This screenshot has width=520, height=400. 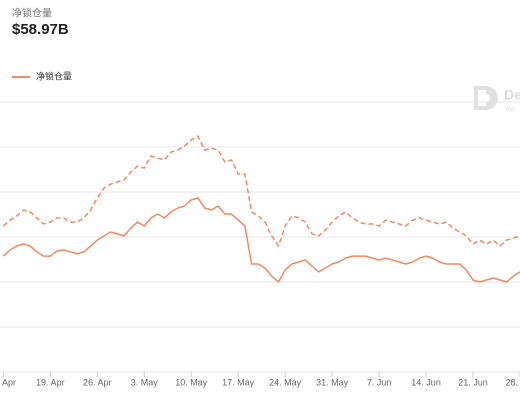 I want to click on watermark-subtitle: You, so click(x=510, y=109).